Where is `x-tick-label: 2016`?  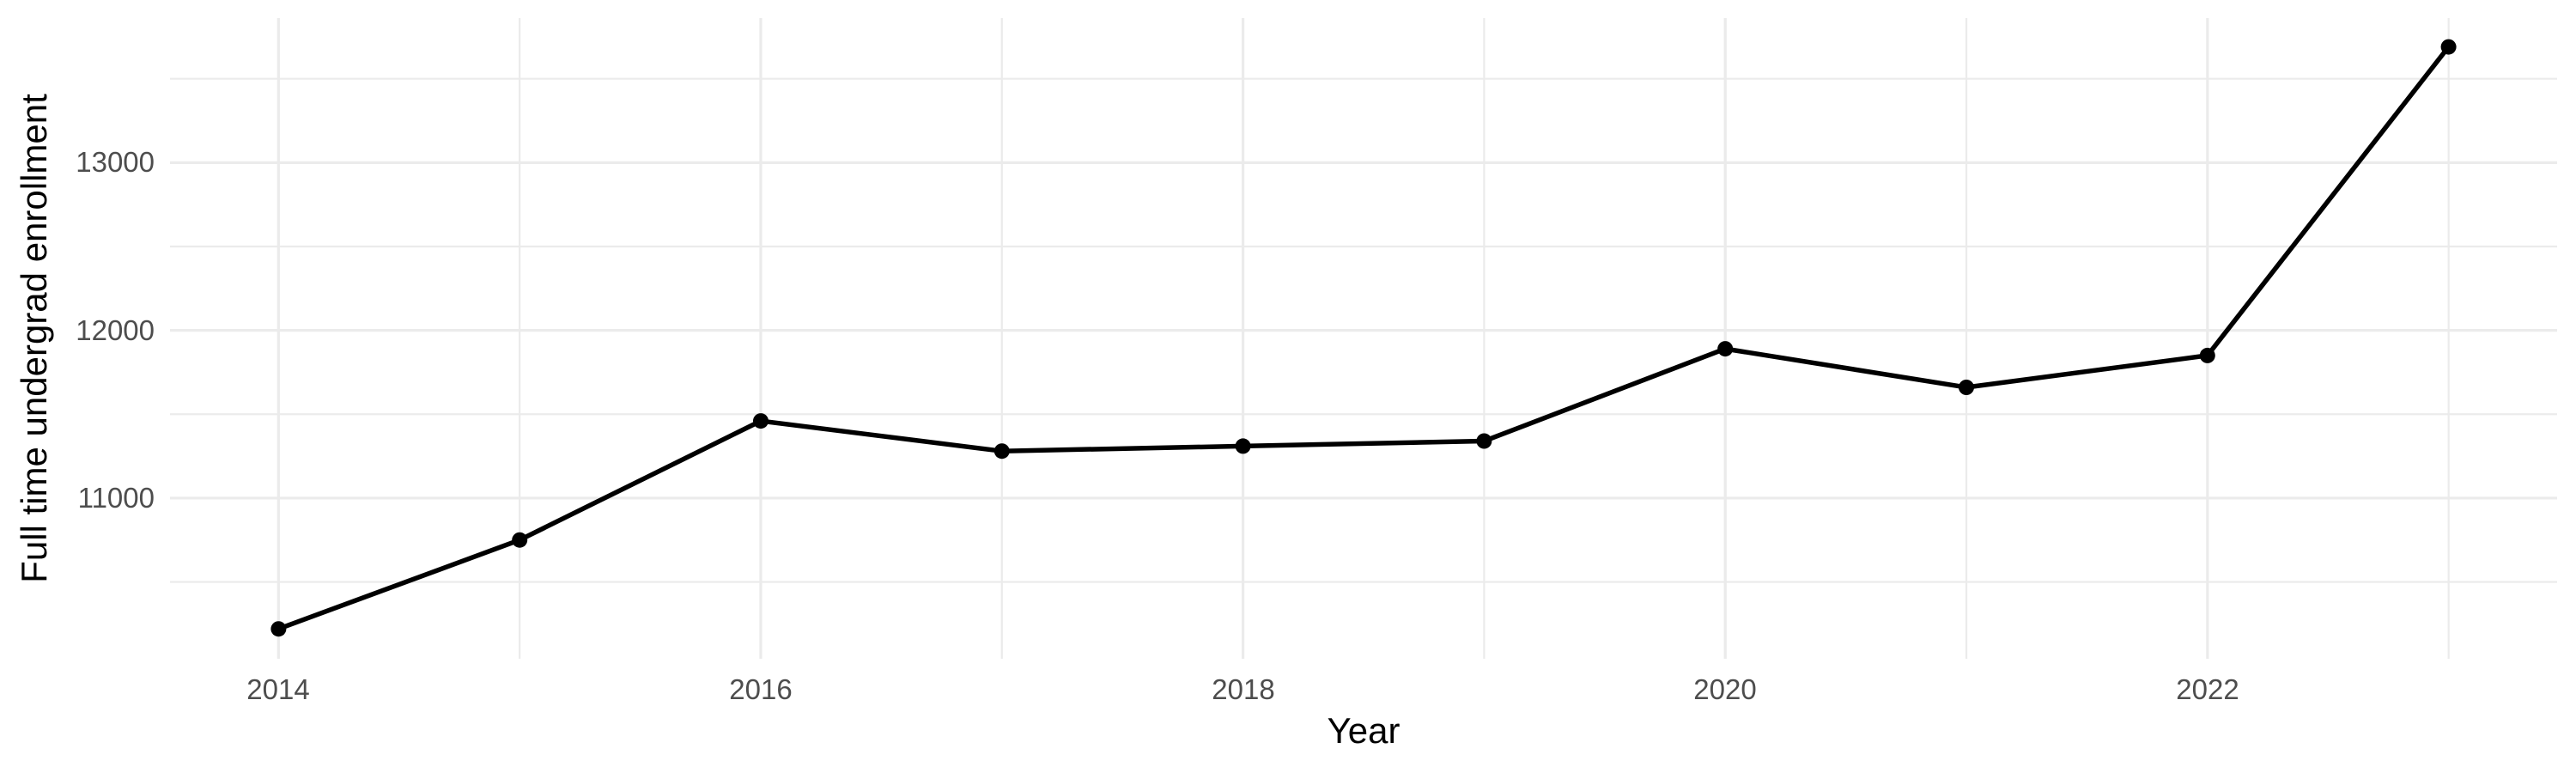
x-tick-label: 2016 is located at coordinates (761, 689).